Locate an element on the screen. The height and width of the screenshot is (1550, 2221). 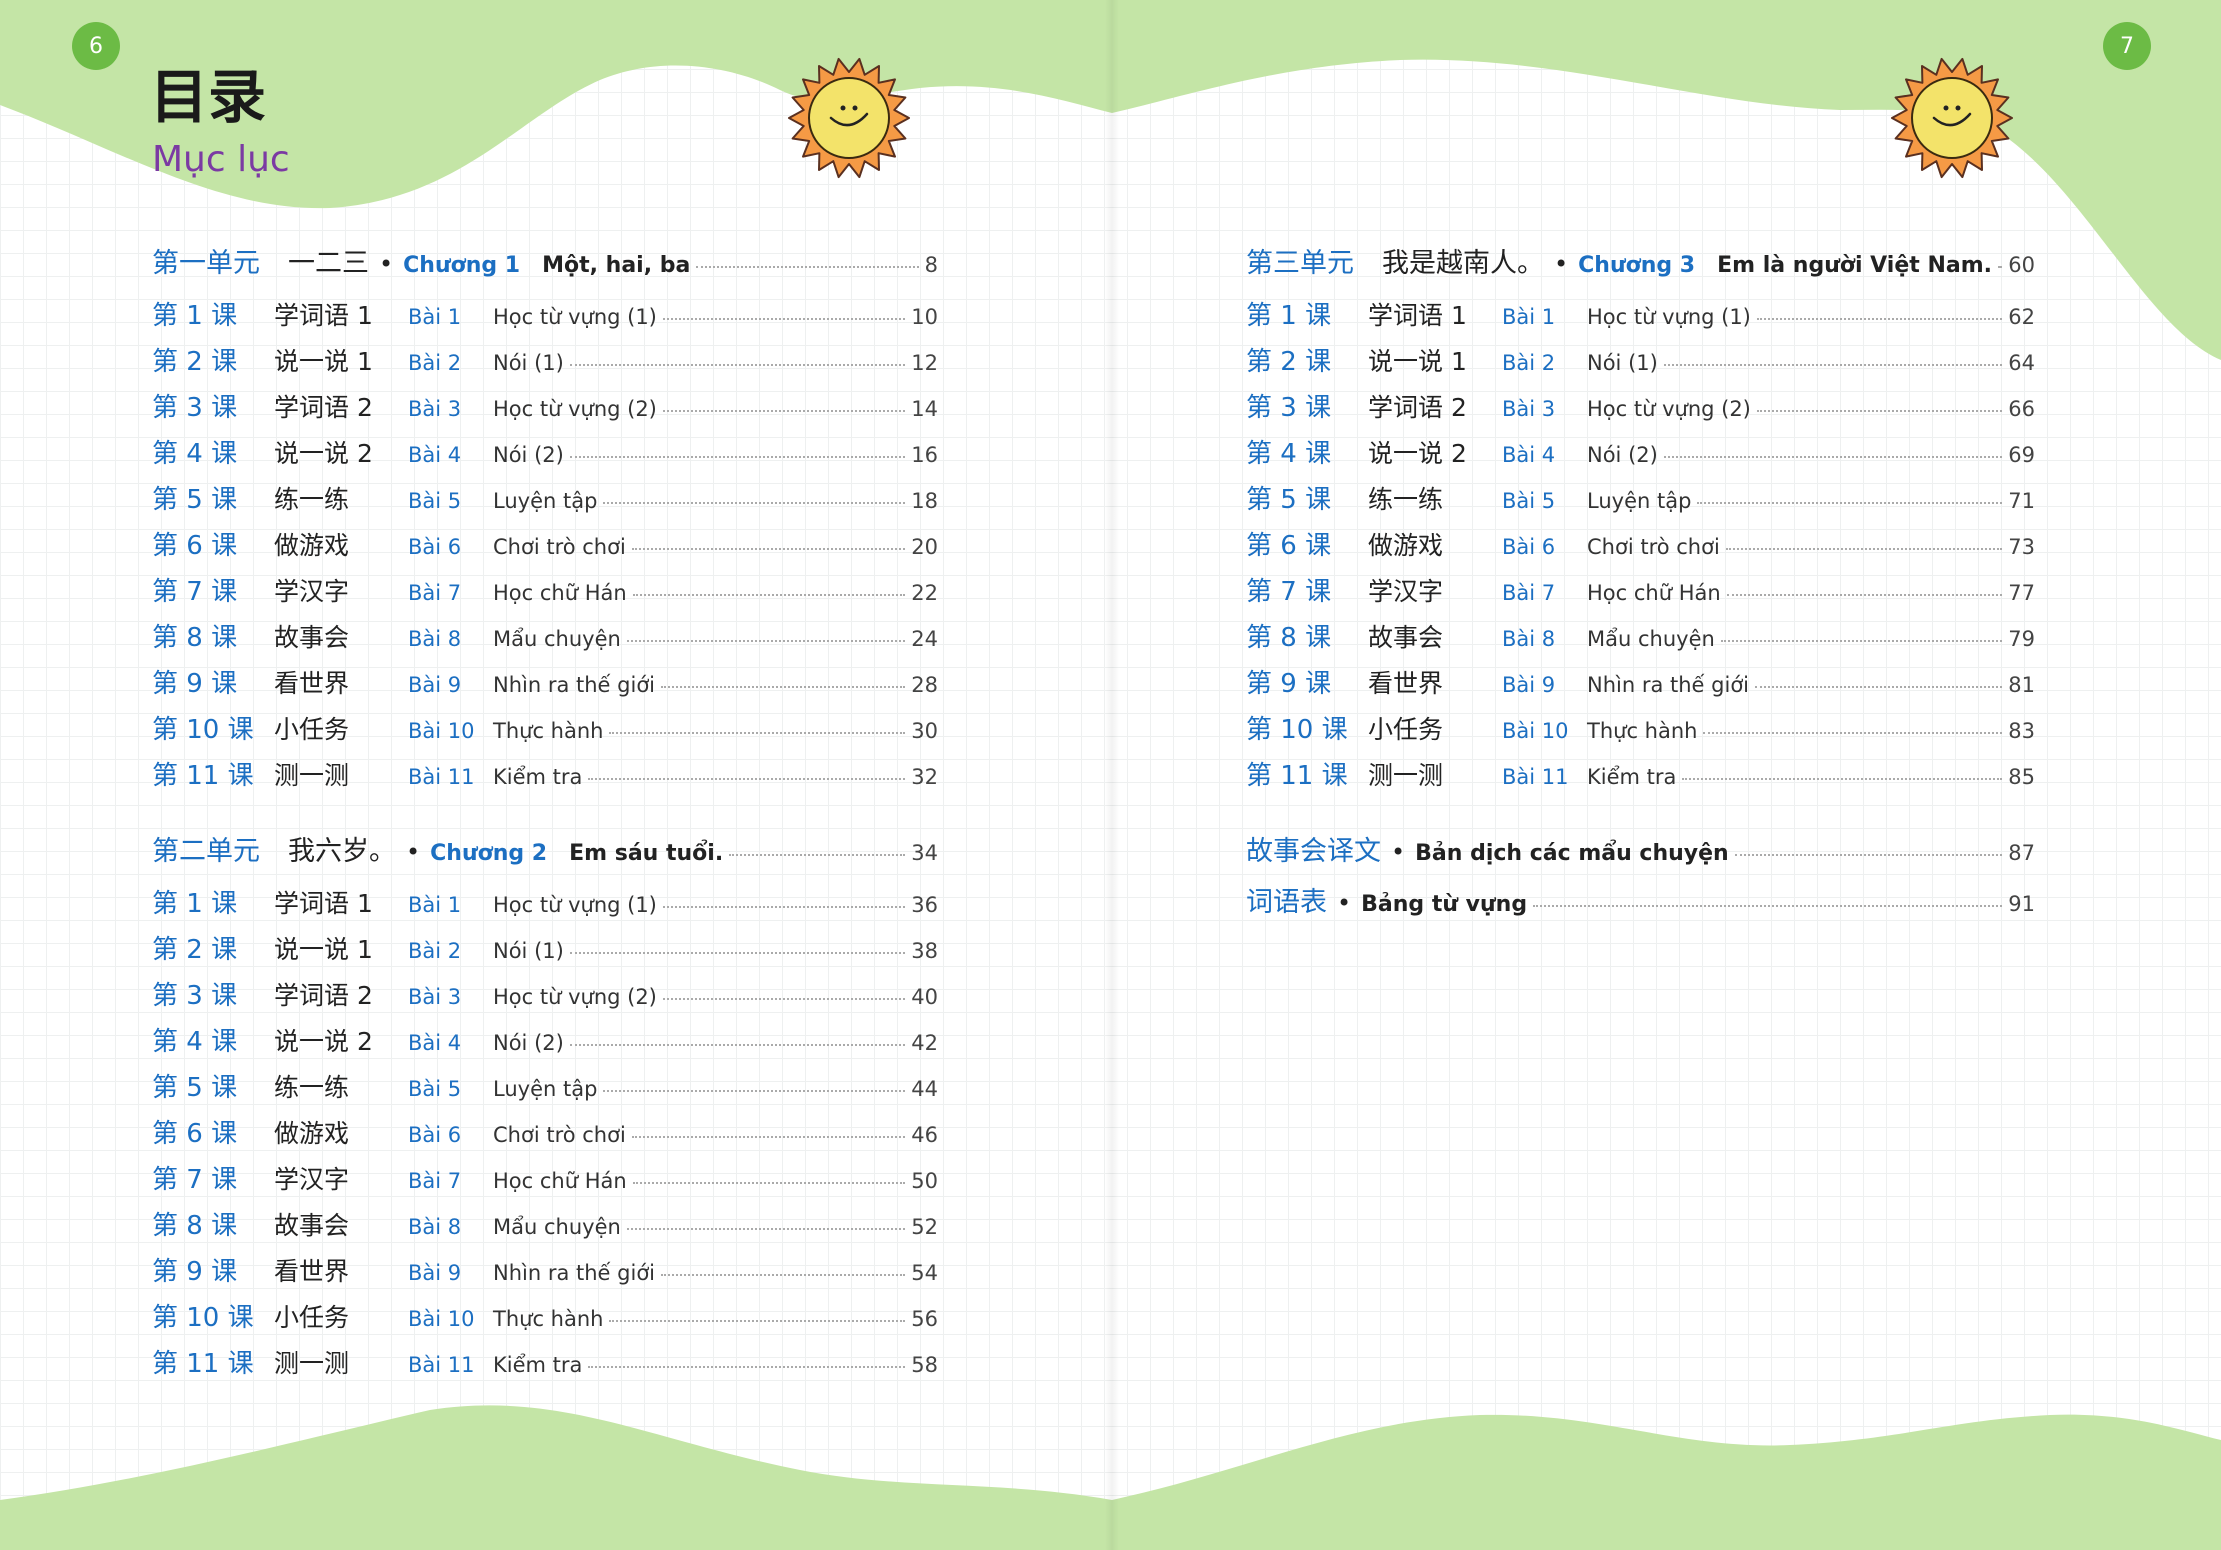
lesson-row: 第 5 课 练一练 Bài 5 Luyện tập 18 is located at coordinates (545, 500).